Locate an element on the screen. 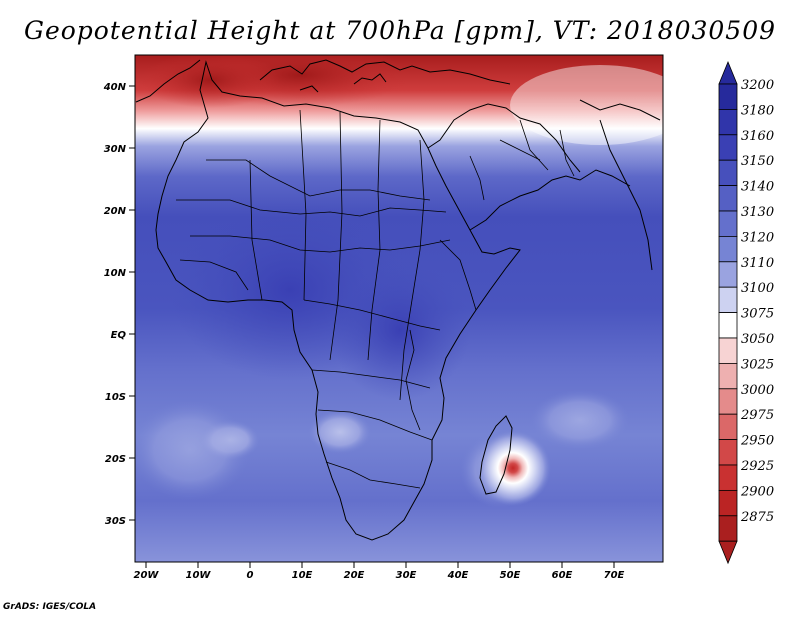 The width and height of the screenshot is (800, 618). colorbar-label: 2975 is located at coordinates (757, 415).